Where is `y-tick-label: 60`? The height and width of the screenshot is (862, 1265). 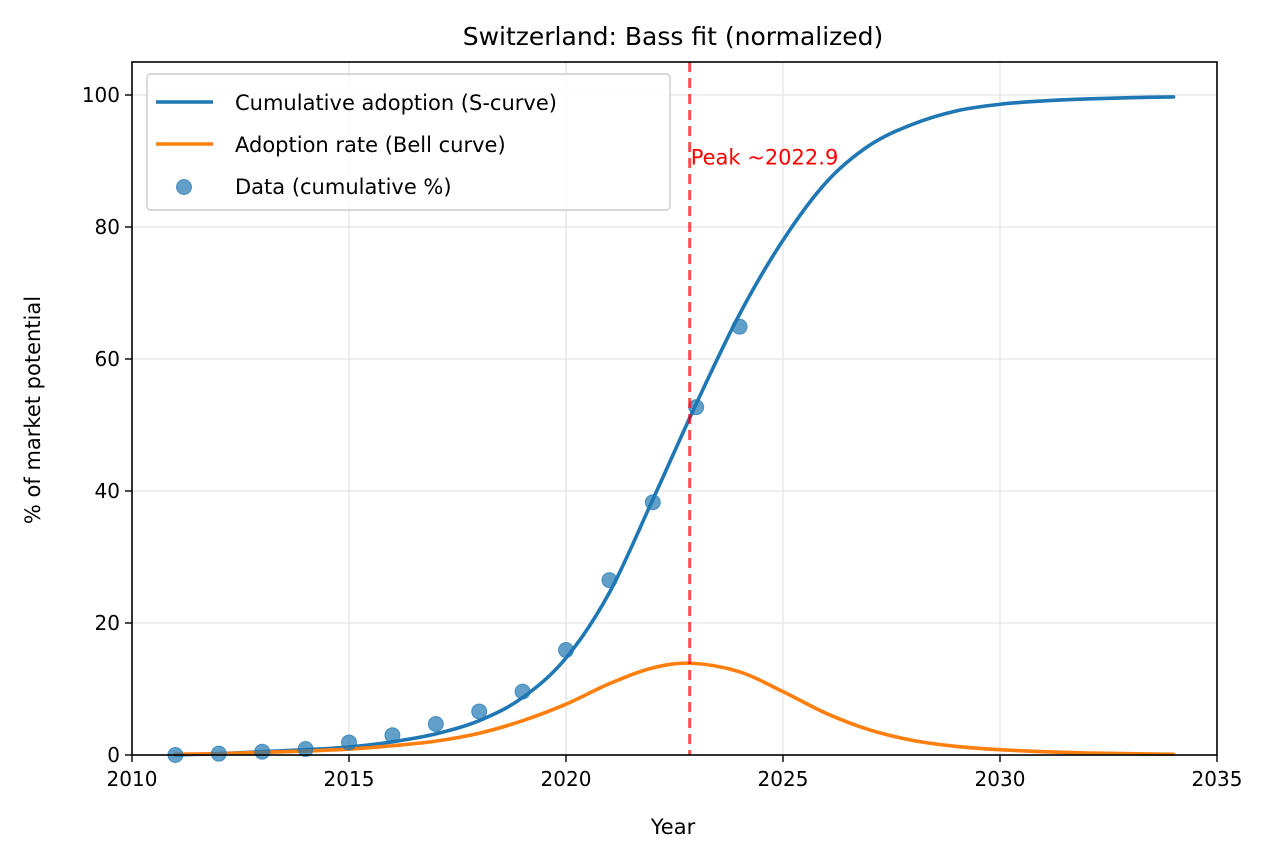 y-tick-label: 60 is located at coordinates (107, 359).